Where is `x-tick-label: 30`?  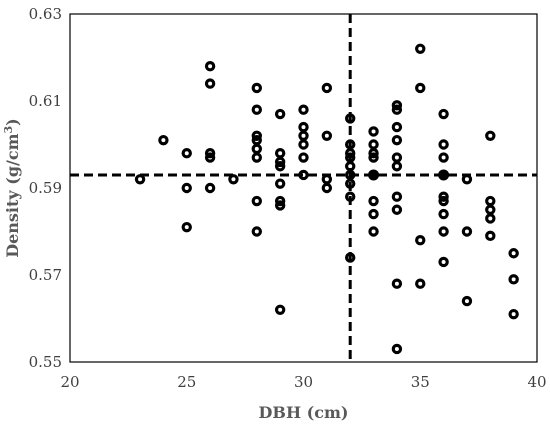
x-tick-label: 30 is located at coordinates (303, 382).